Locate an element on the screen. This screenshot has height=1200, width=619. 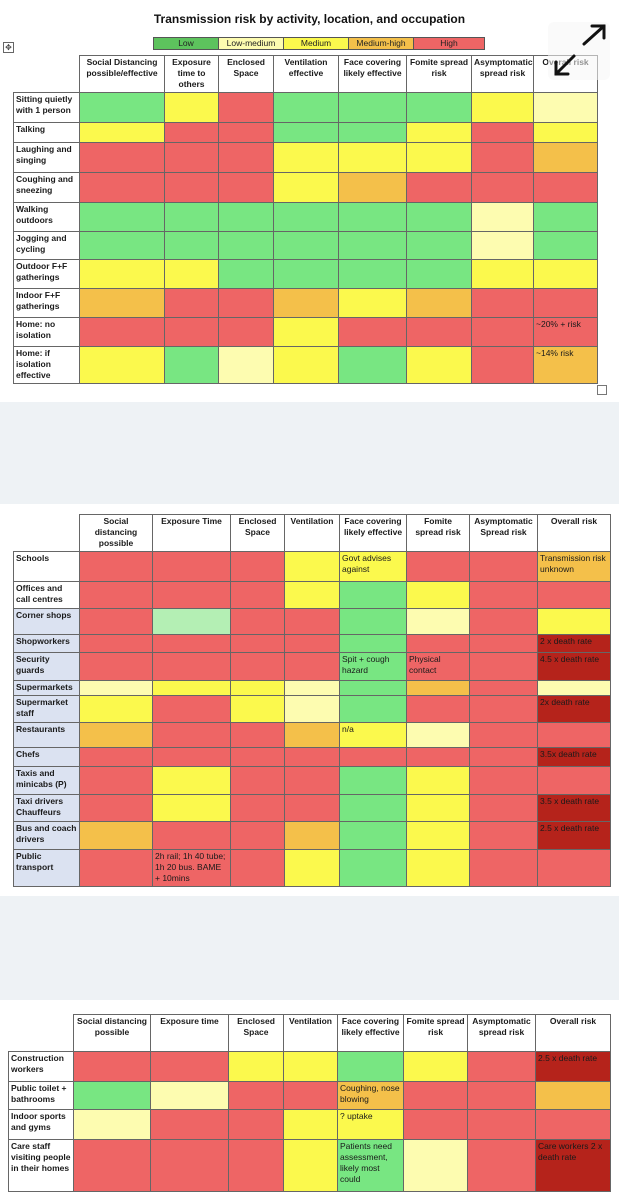
expand-arrows-icon is located at coordinates (579, 51).